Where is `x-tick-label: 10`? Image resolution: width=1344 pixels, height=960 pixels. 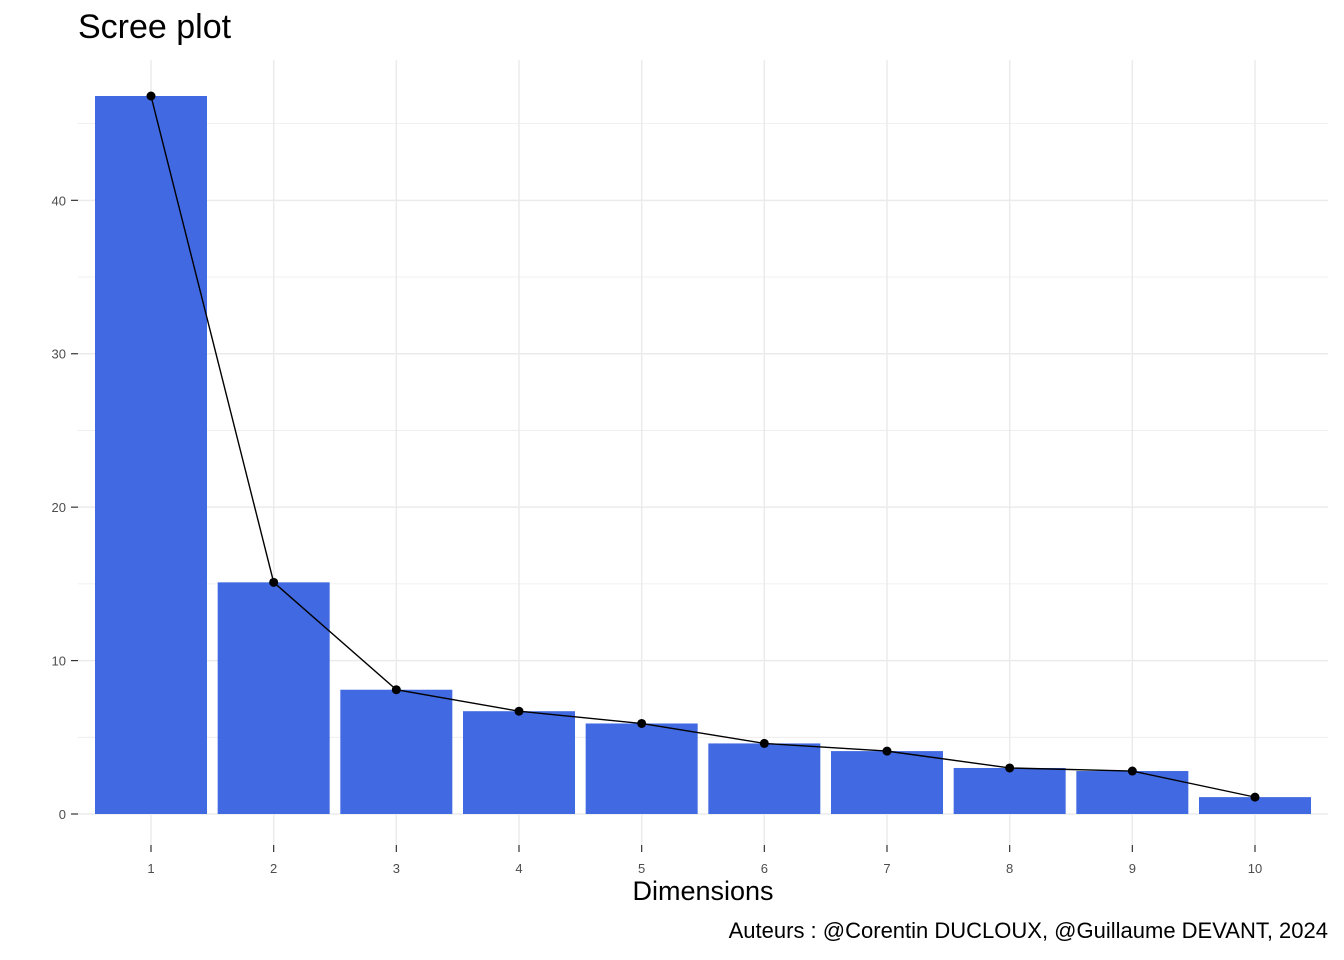 x-tick-label: 10 is located at coordinates (1255, 868).